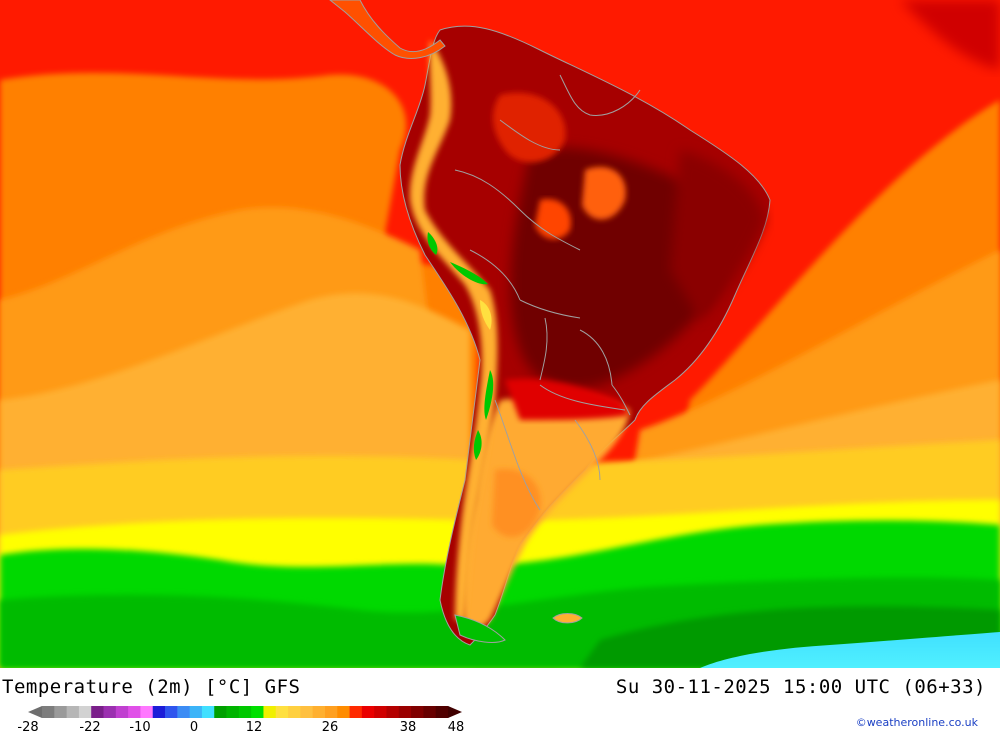 The width and height of the screenshot is (1000, 733). What do you see at coordinates (455, 712) in the screenshot?
I see `legend-arrow-right` at bounding box center [455, 712].